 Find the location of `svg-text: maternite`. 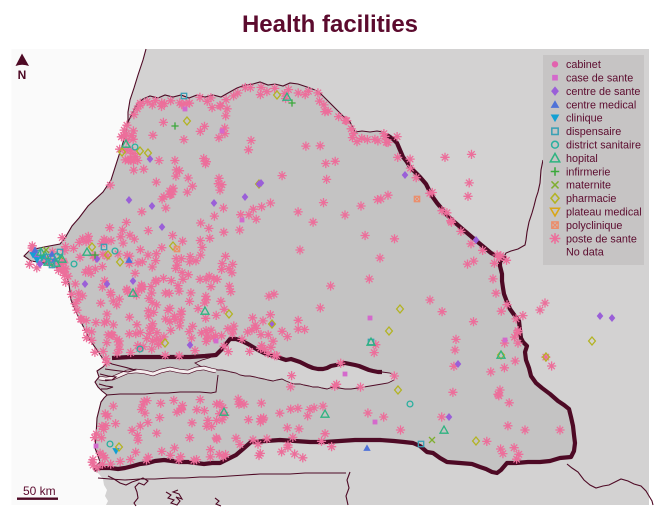

svg-text: maternite is located at coordinates (588, 186).